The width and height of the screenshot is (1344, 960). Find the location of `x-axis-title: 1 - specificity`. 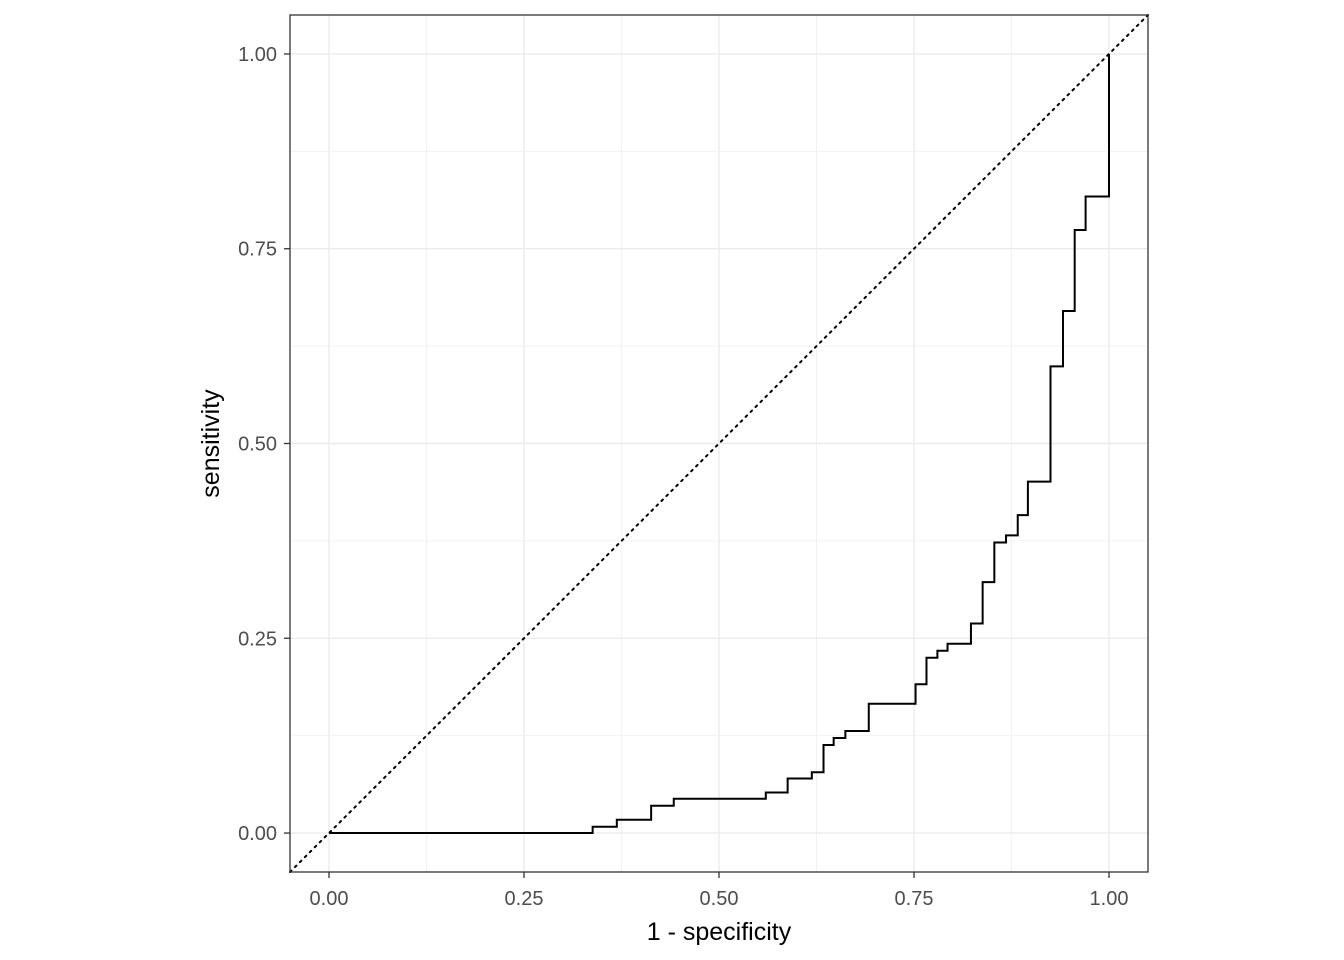

x-axis-title: 1 - specificity is located at coordinates (719, 932).